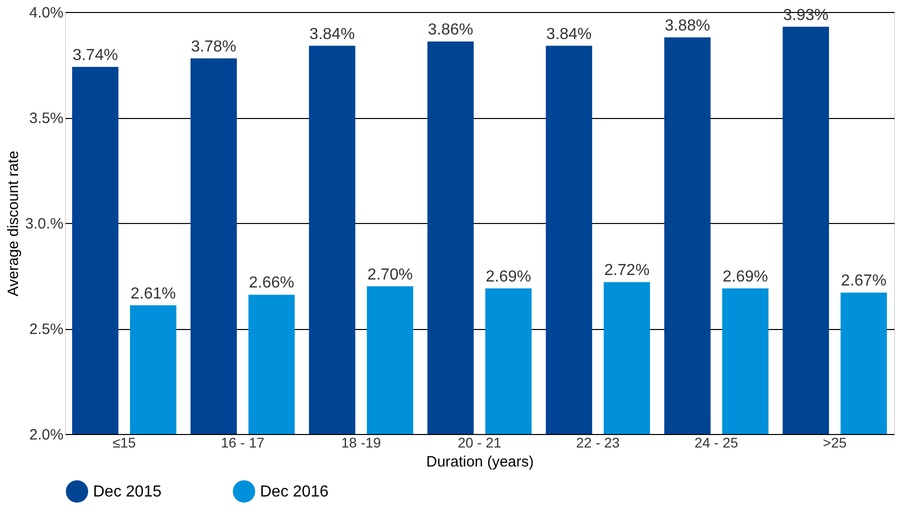 The height and width of the screenshot is (518, 909). I want to click on data-label: 3.78%, so click(213, 47).